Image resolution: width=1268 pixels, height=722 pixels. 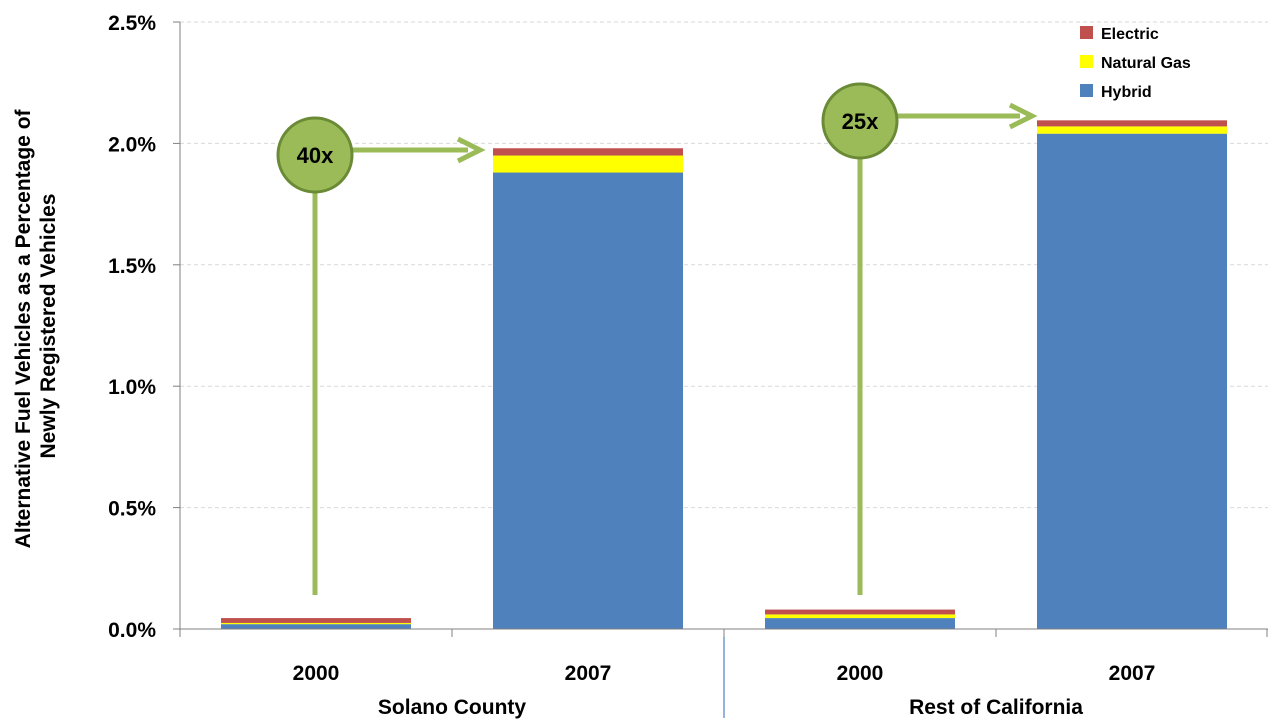 What do you see at coordinates (132, 266) in the screenshot?
I see `y-tick-label: 1.5%` at bounding box center [132, 266].